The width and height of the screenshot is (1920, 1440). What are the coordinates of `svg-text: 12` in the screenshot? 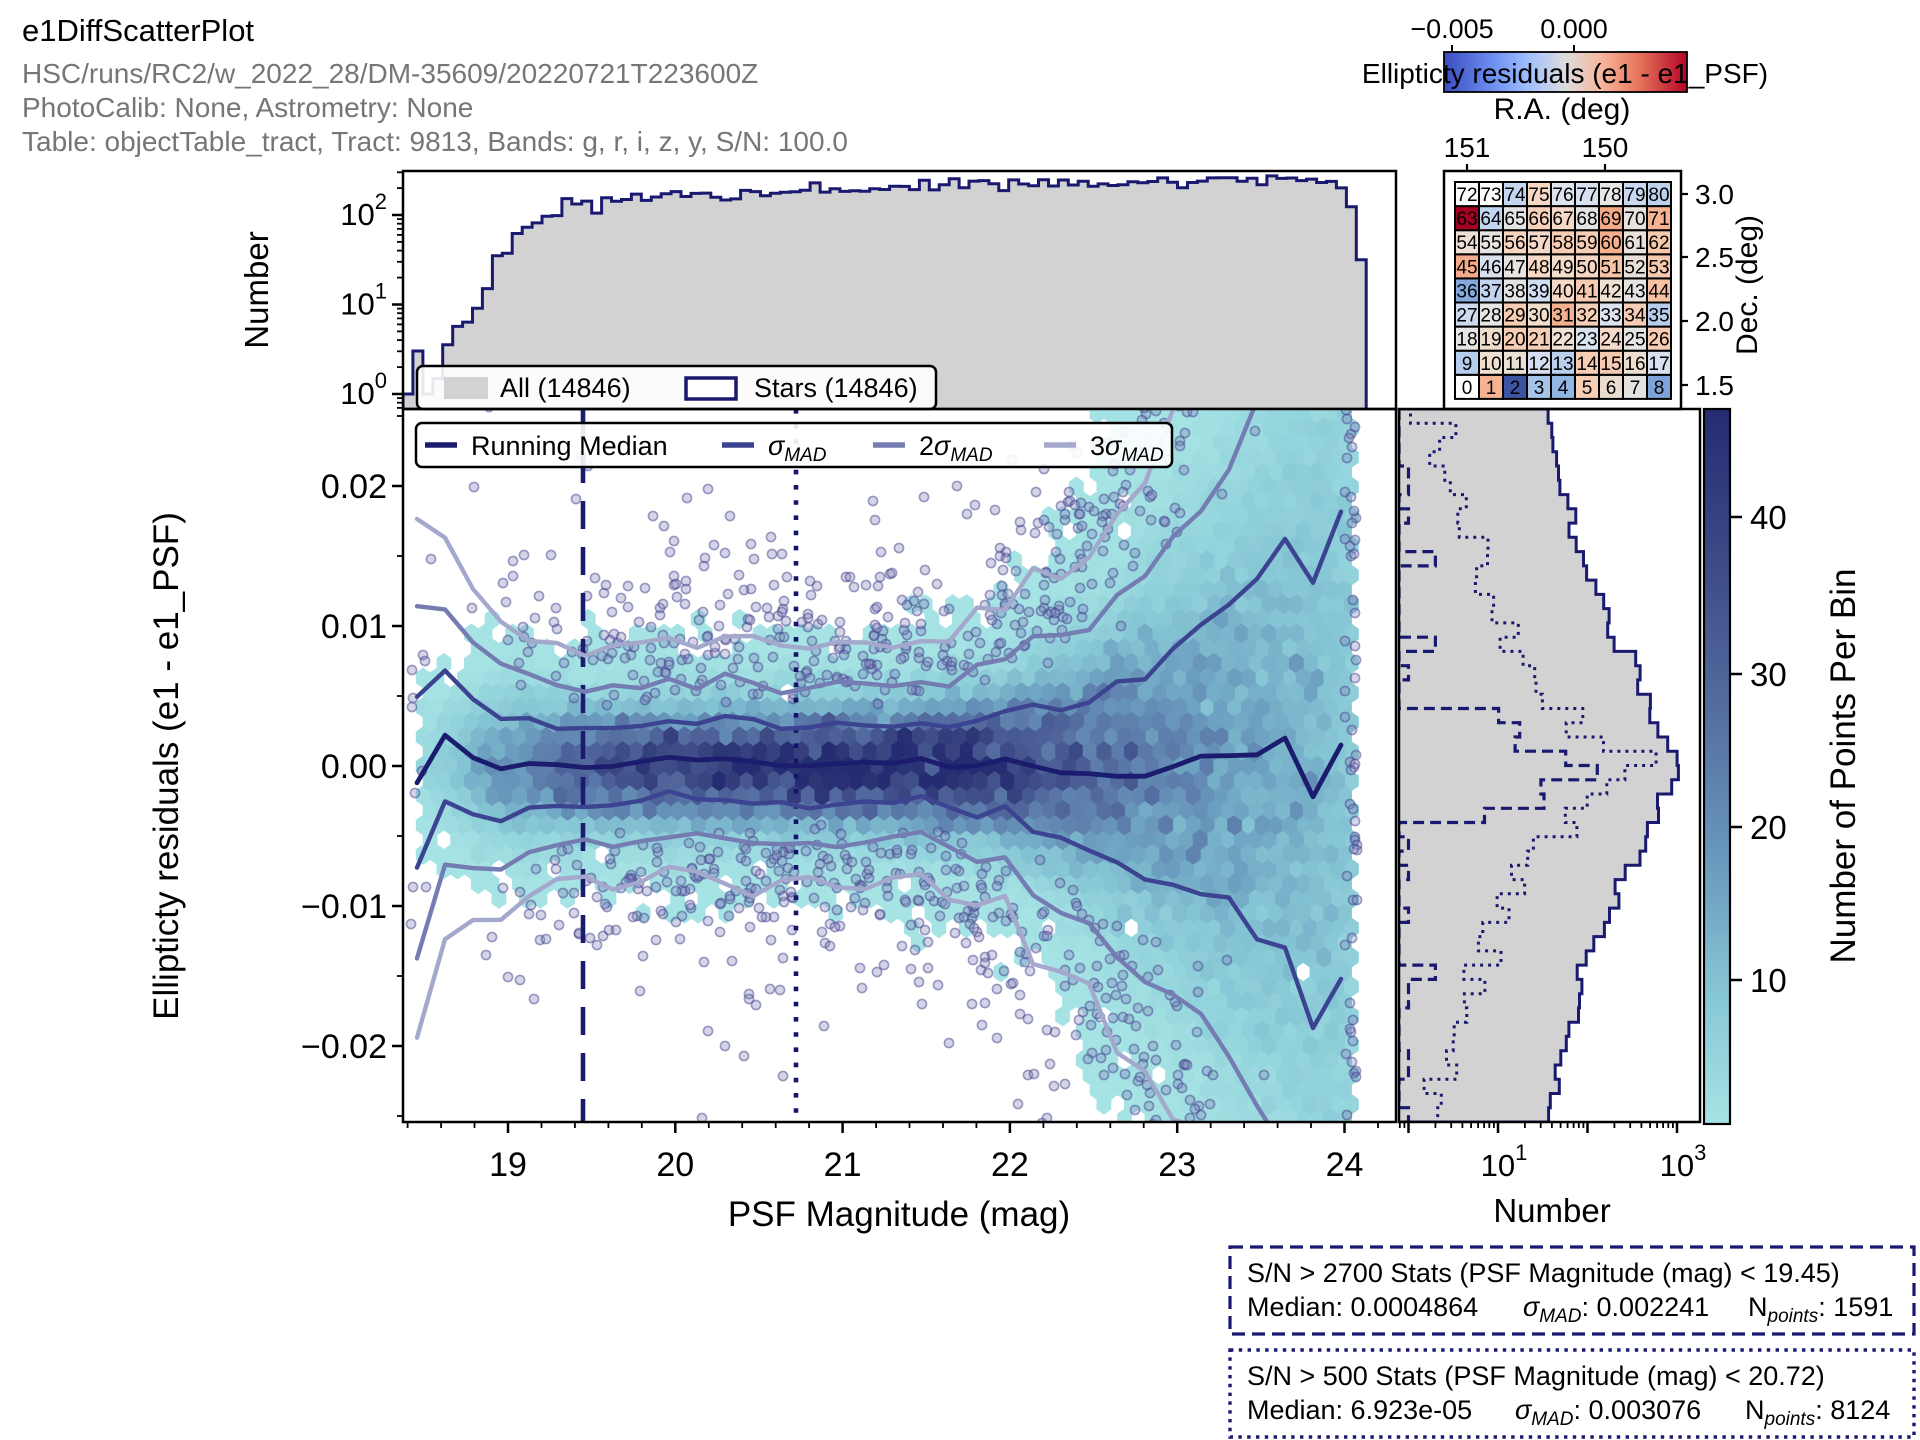 It's located at (1538, 364).